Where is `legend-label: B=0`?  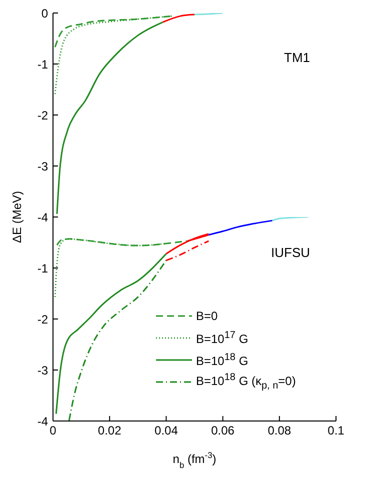
legend-label: B=0 is located at coordinates (207, 316).